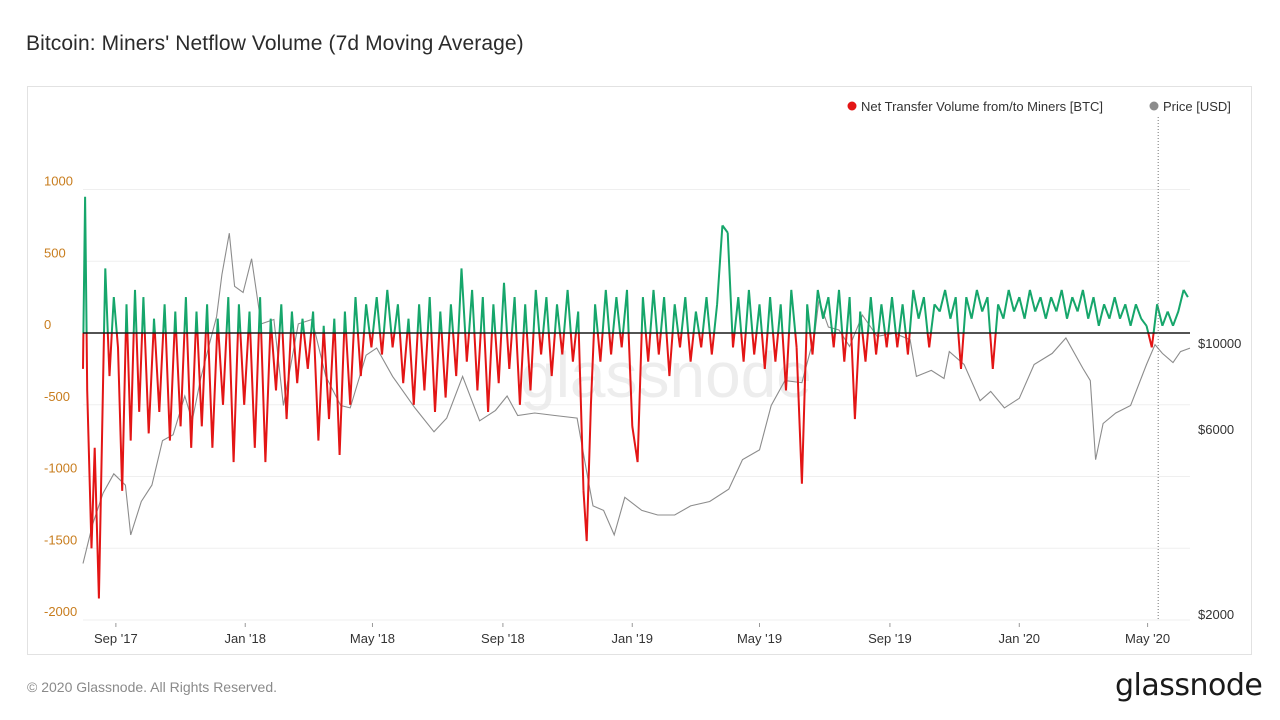 Image resolution: width=1280 pixels, height=720 pixels. What do you see at coordinates (372, 638) in the screenshot?
I see `x-tick-label: May '18` at bounding box center [372, 638].